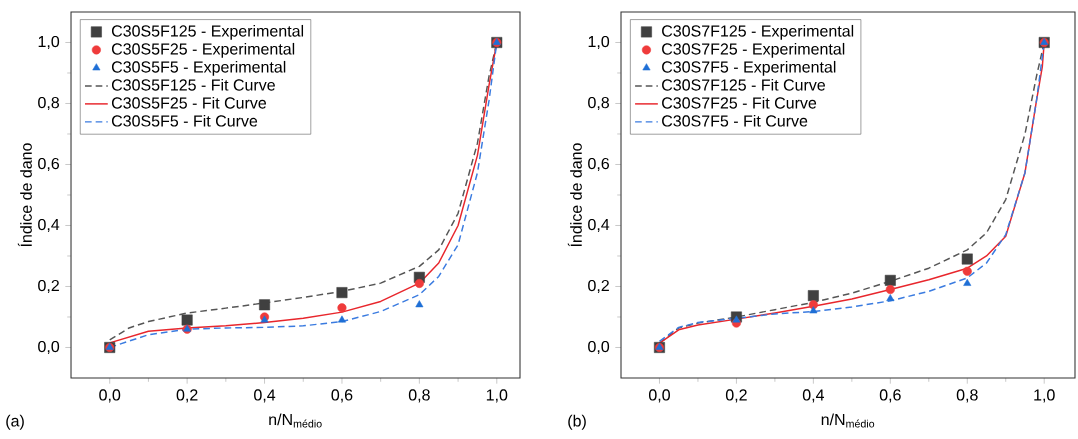 The image size is (1078, 439). What do you see at coordinates (203, 50) in the screenshot?
I see `legend-label: C30S5F25 - Experimental` at bounding box center [203, 50].